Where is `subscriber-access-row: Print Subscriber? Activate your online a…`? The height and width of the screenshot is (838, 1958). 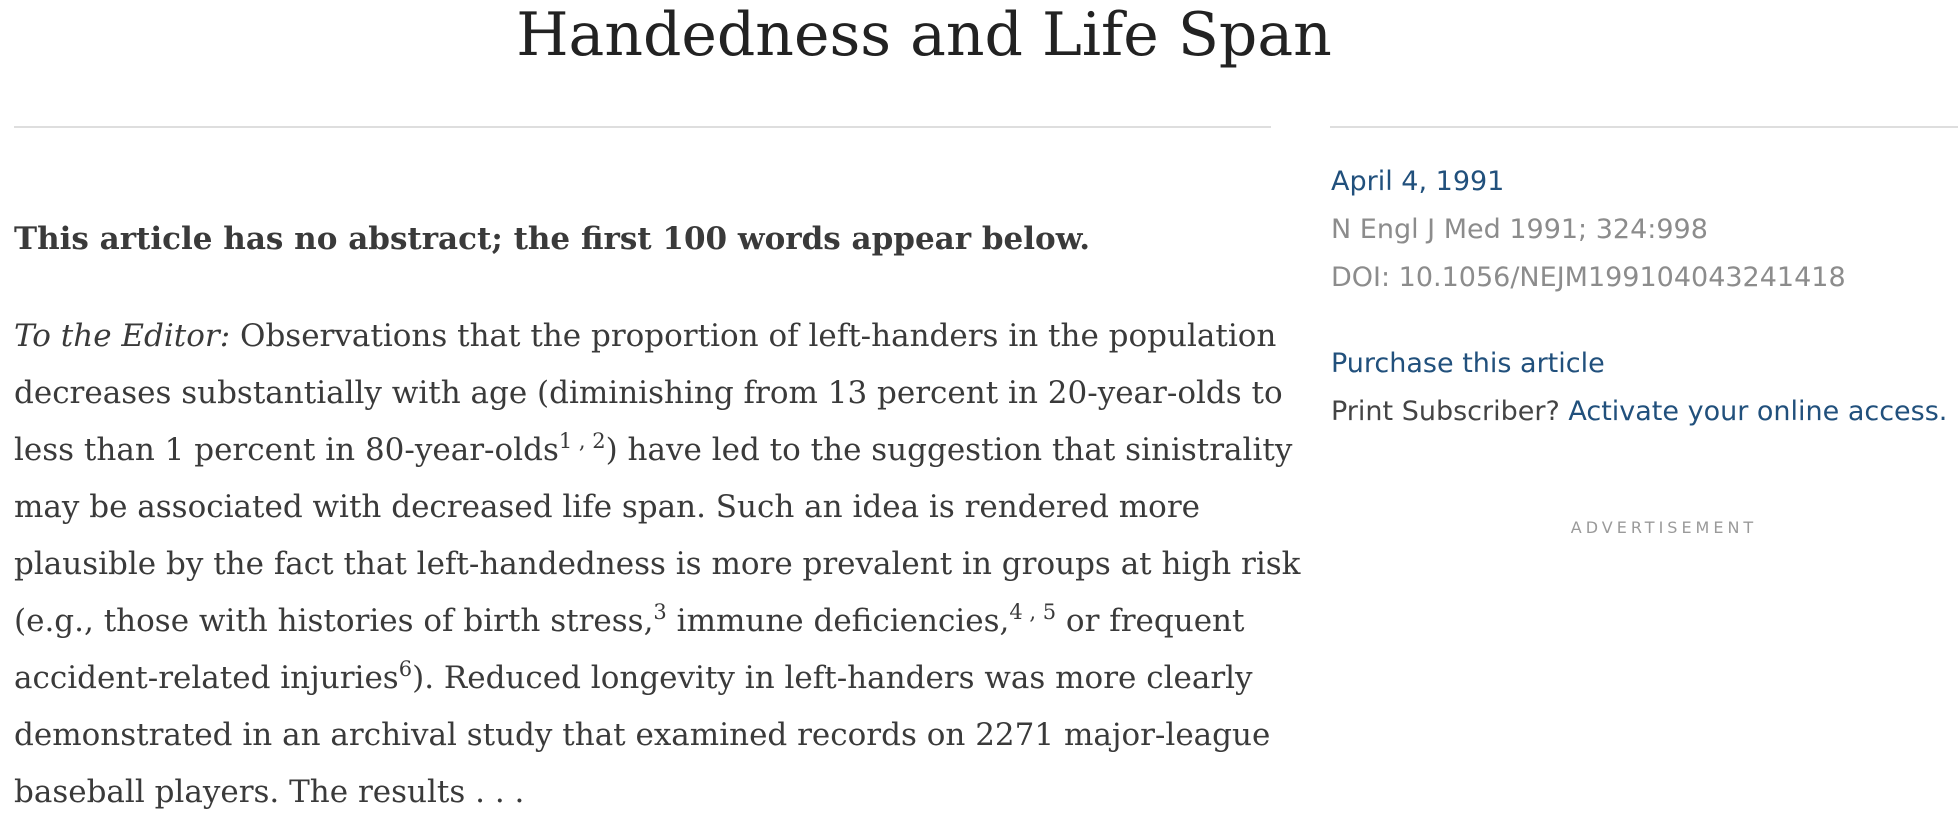 subscriber-access-row: Print Subscriber? Activate your online a… is located at coordinates (1641, 412).